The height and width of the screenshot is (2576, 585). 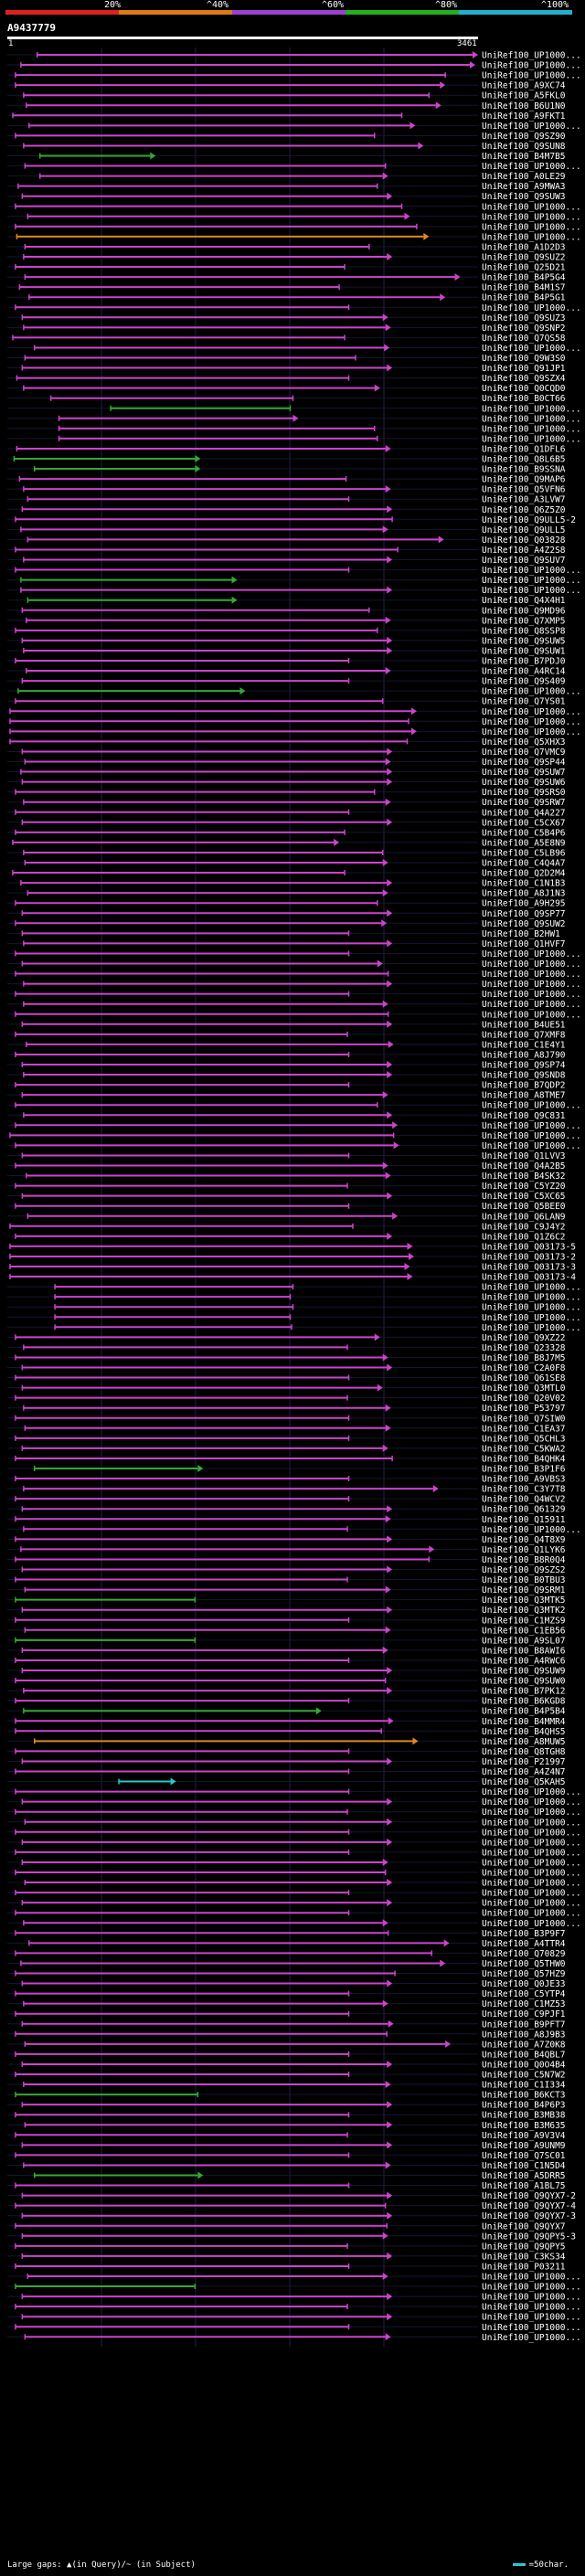 What do you see at coordinates (286, 116) in the screenshot?
I see `hit-row: UniRef100_A9FKT1` at bounding box center [286, 116].